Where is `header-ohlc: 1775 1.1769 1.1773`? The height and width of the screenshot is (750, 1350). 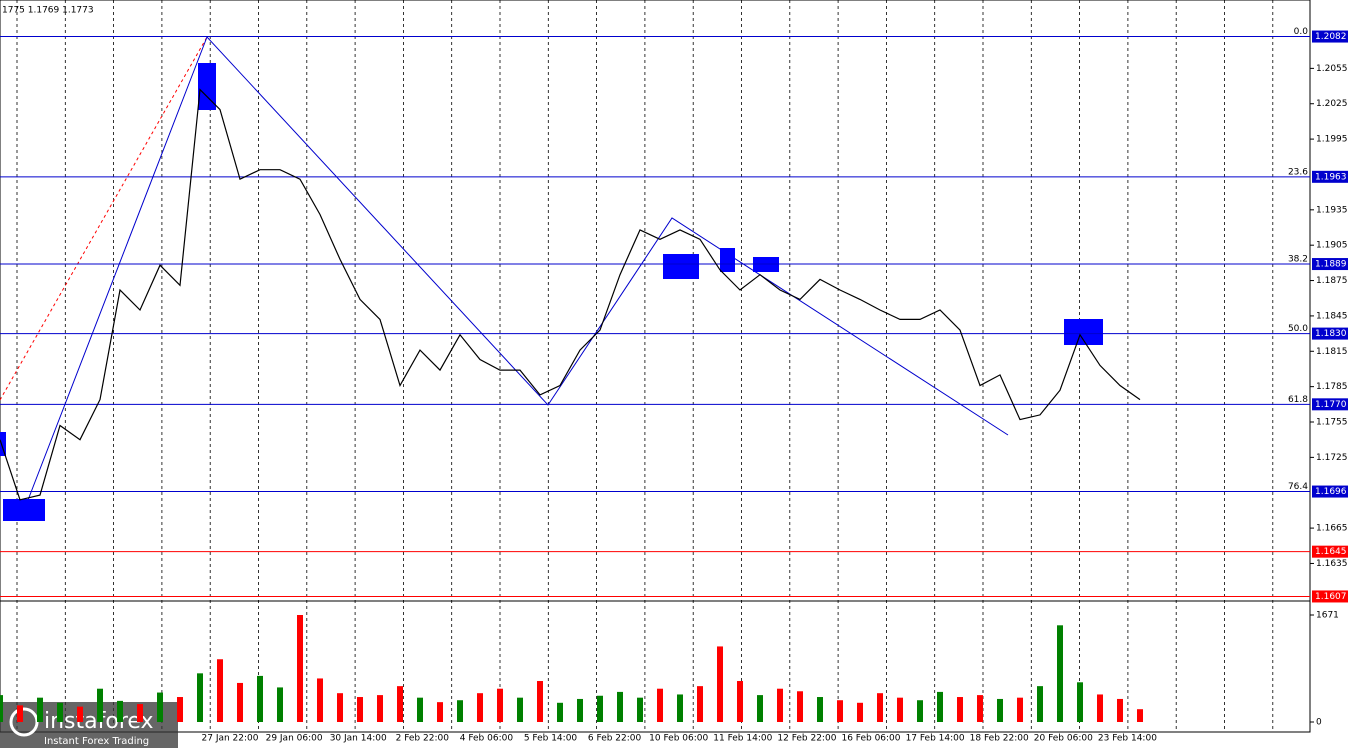 header-ohlc: 1775 1.1769 1.1773 is located at coordinates (48, 11).